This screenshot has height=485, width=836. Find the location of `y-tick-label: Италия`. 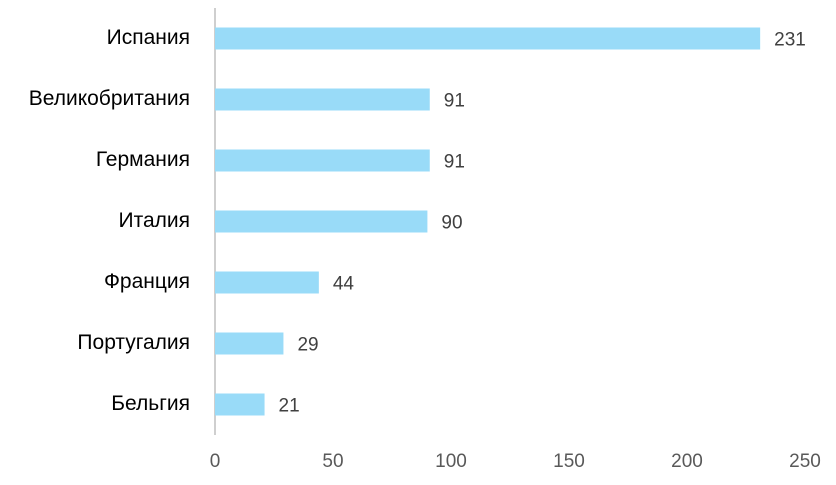

y-tick-label: Италия is located at coordinates (154, 220).